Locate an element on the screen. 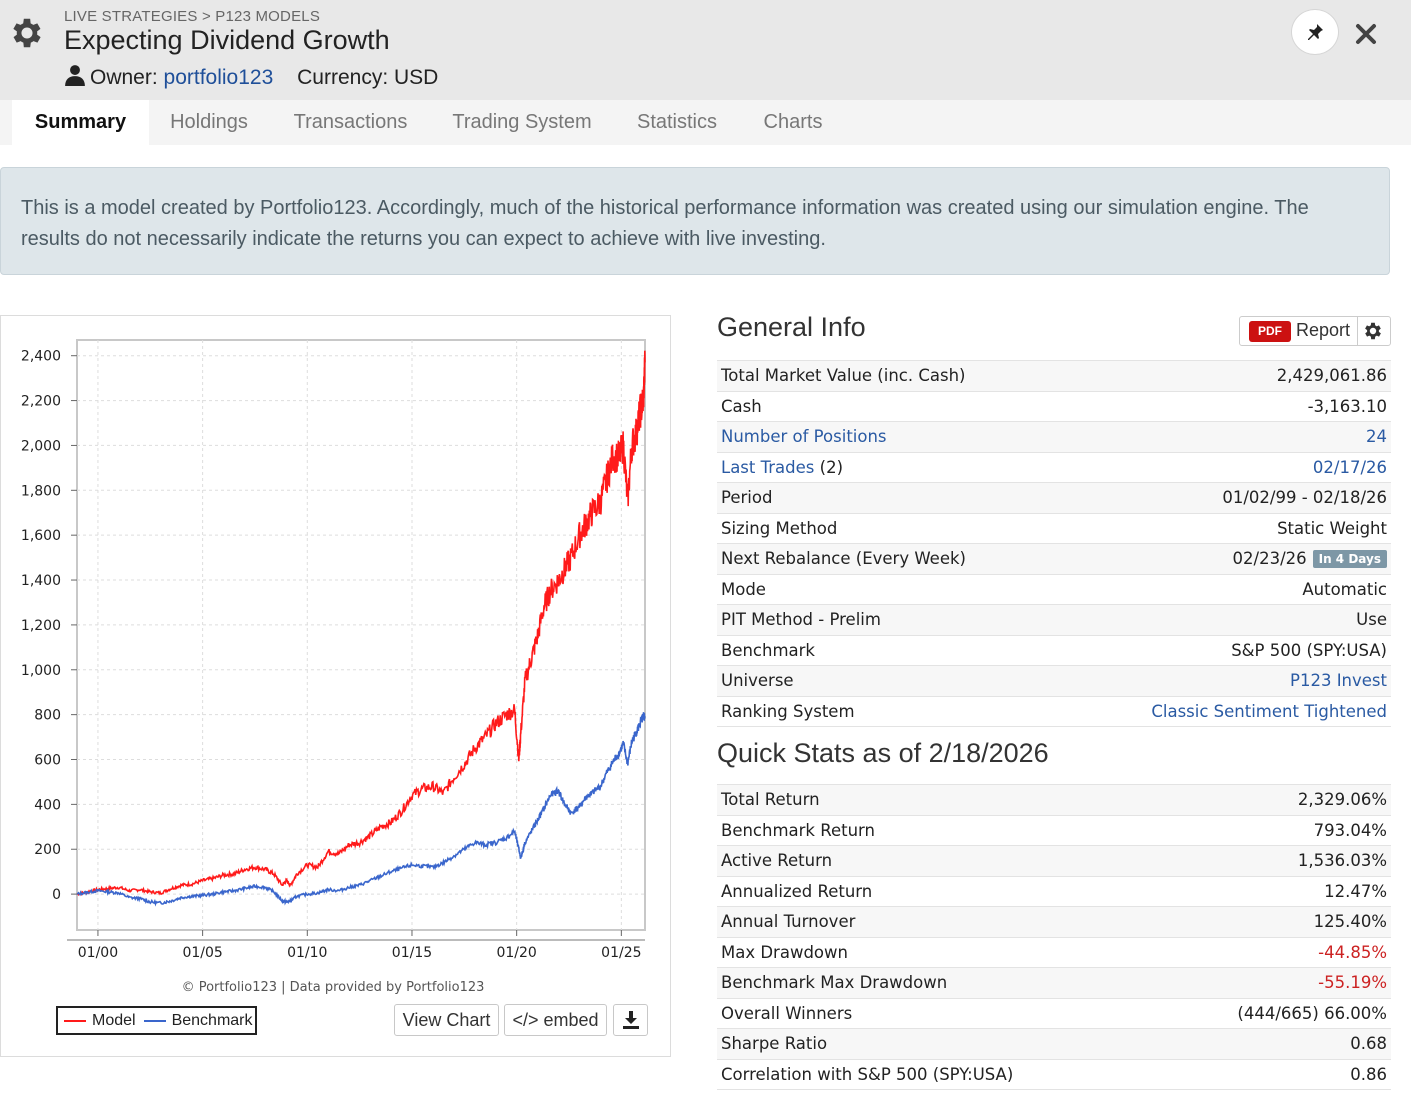 The image size is (1411, 1093). correlation-value: 0.86 is located at coordinates (1275, 1074).